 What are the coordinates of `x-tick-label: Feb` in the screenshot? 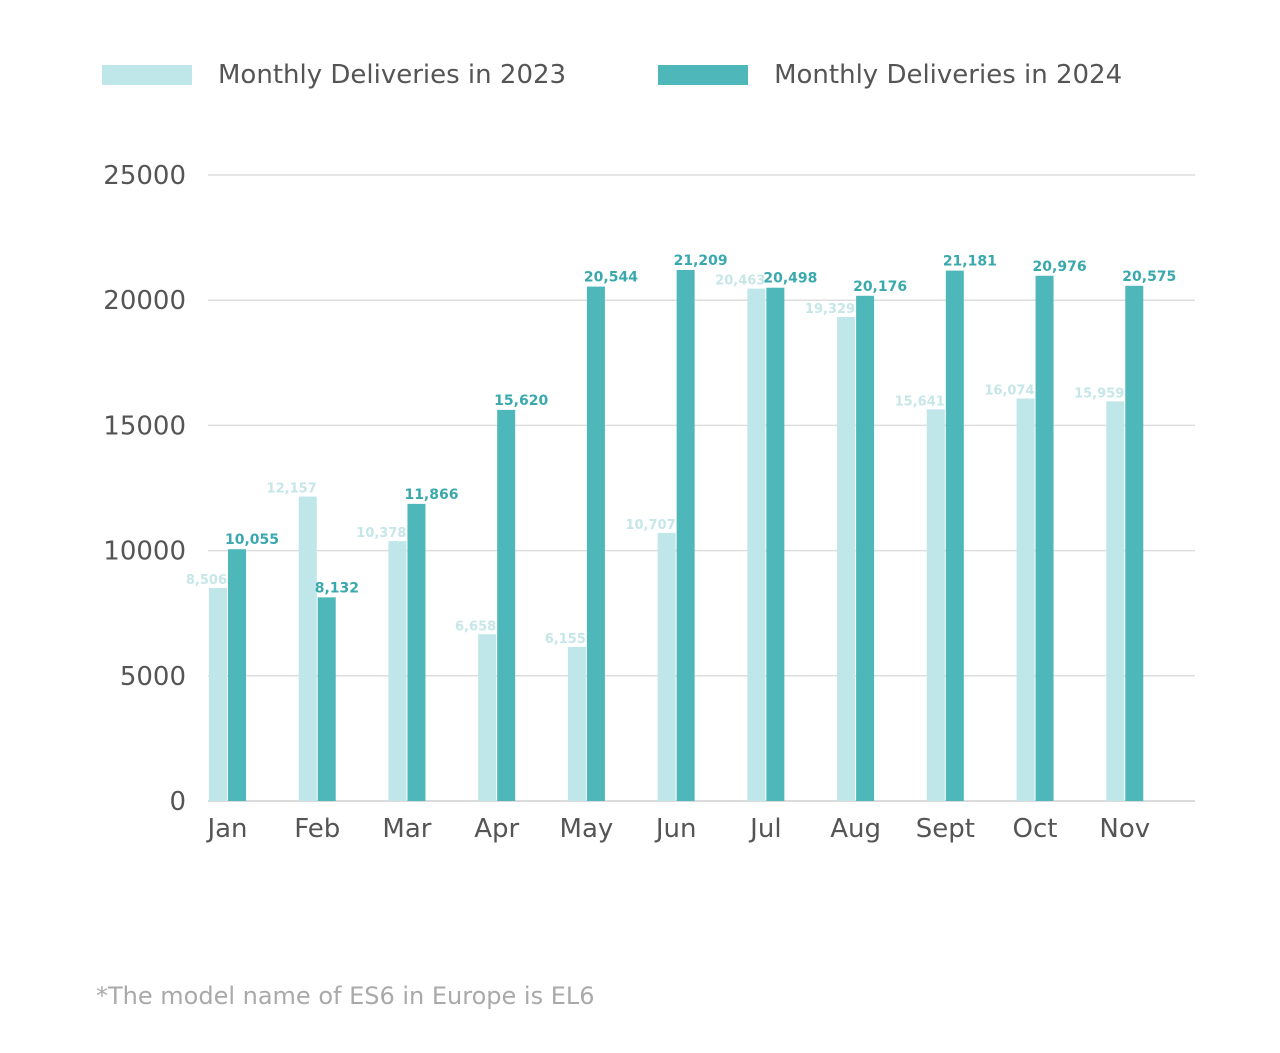 It's located at (317, 829).